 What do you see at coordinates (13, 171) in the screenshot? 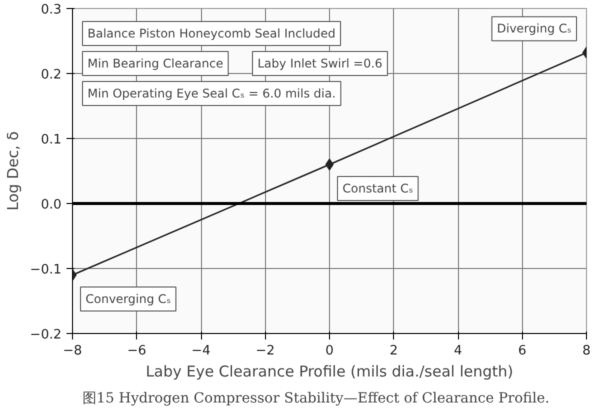
I see `y-axis-title: Log Dec, δ` at bounding box center [13, 171].